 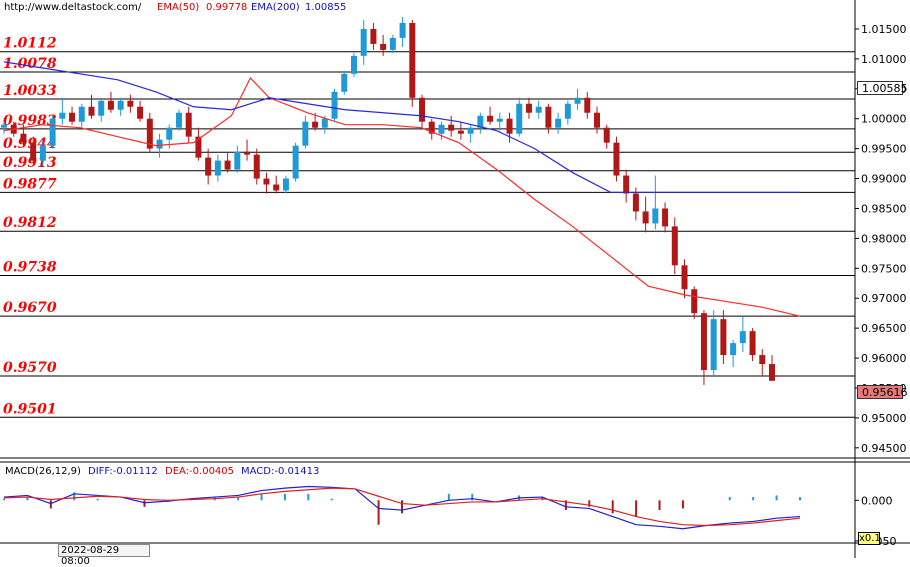 I want to click on macd-tick-label: 0.000, so click(x=877, y=500).